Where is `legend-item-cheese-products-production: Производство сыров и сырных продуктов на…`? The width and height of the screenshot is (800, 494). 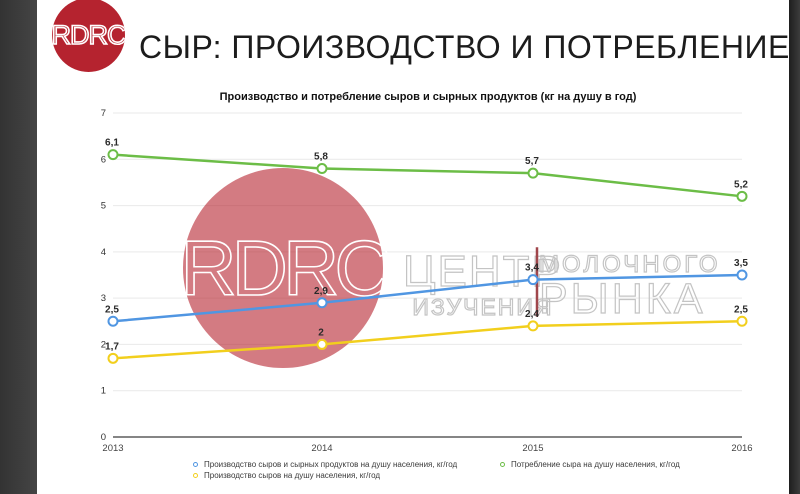 legend-item-cheese-products-production: Производство сыров и сырных продуктов на… is located at coordinates (325, 464).